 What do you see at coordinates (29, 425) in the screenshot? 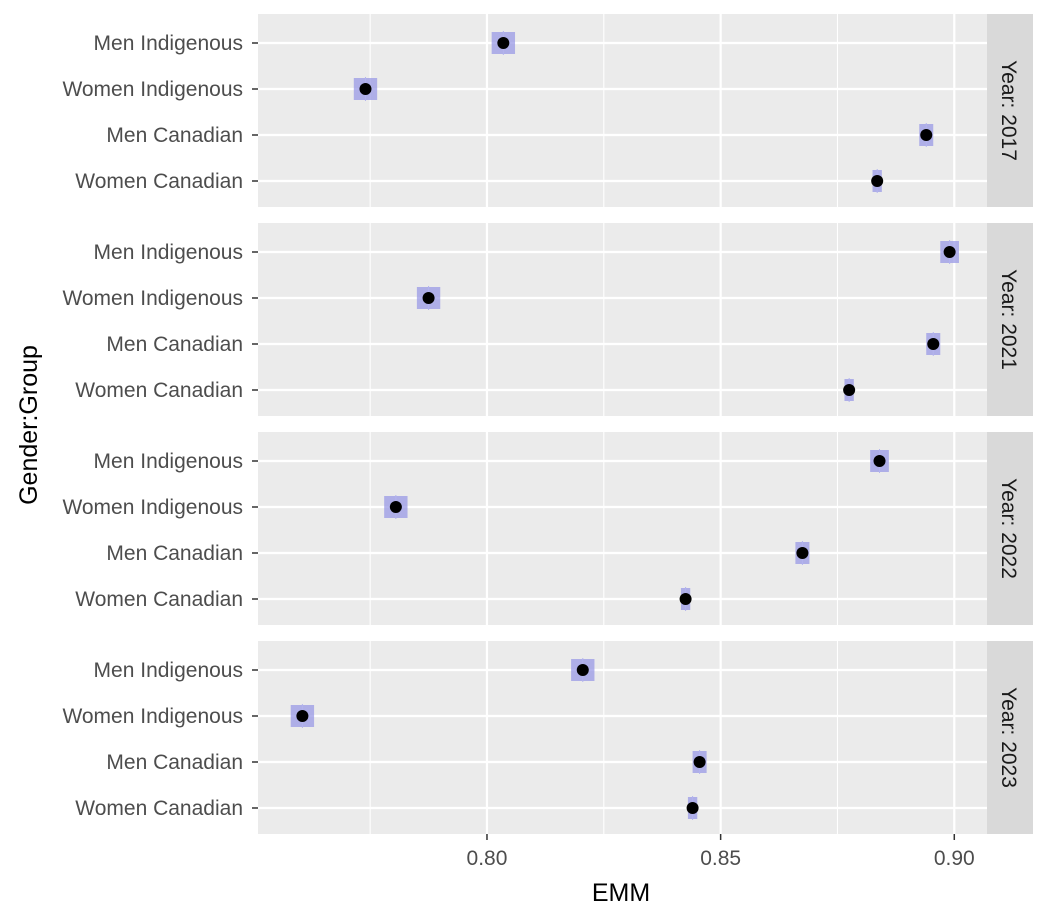
I see `y-axis-title: Gender:Group` at bounding box center [29, 425].